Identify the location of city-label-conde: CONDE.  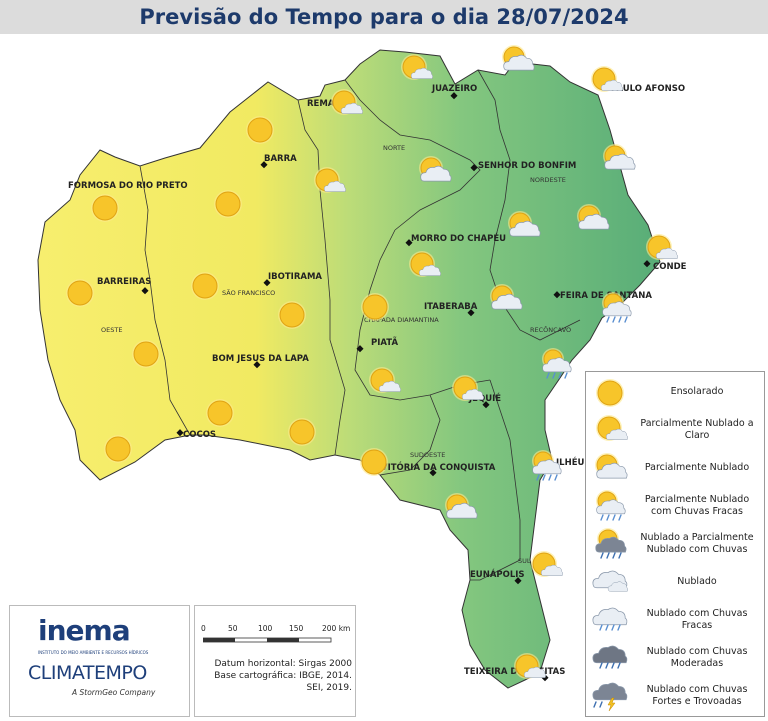
(670, 267).